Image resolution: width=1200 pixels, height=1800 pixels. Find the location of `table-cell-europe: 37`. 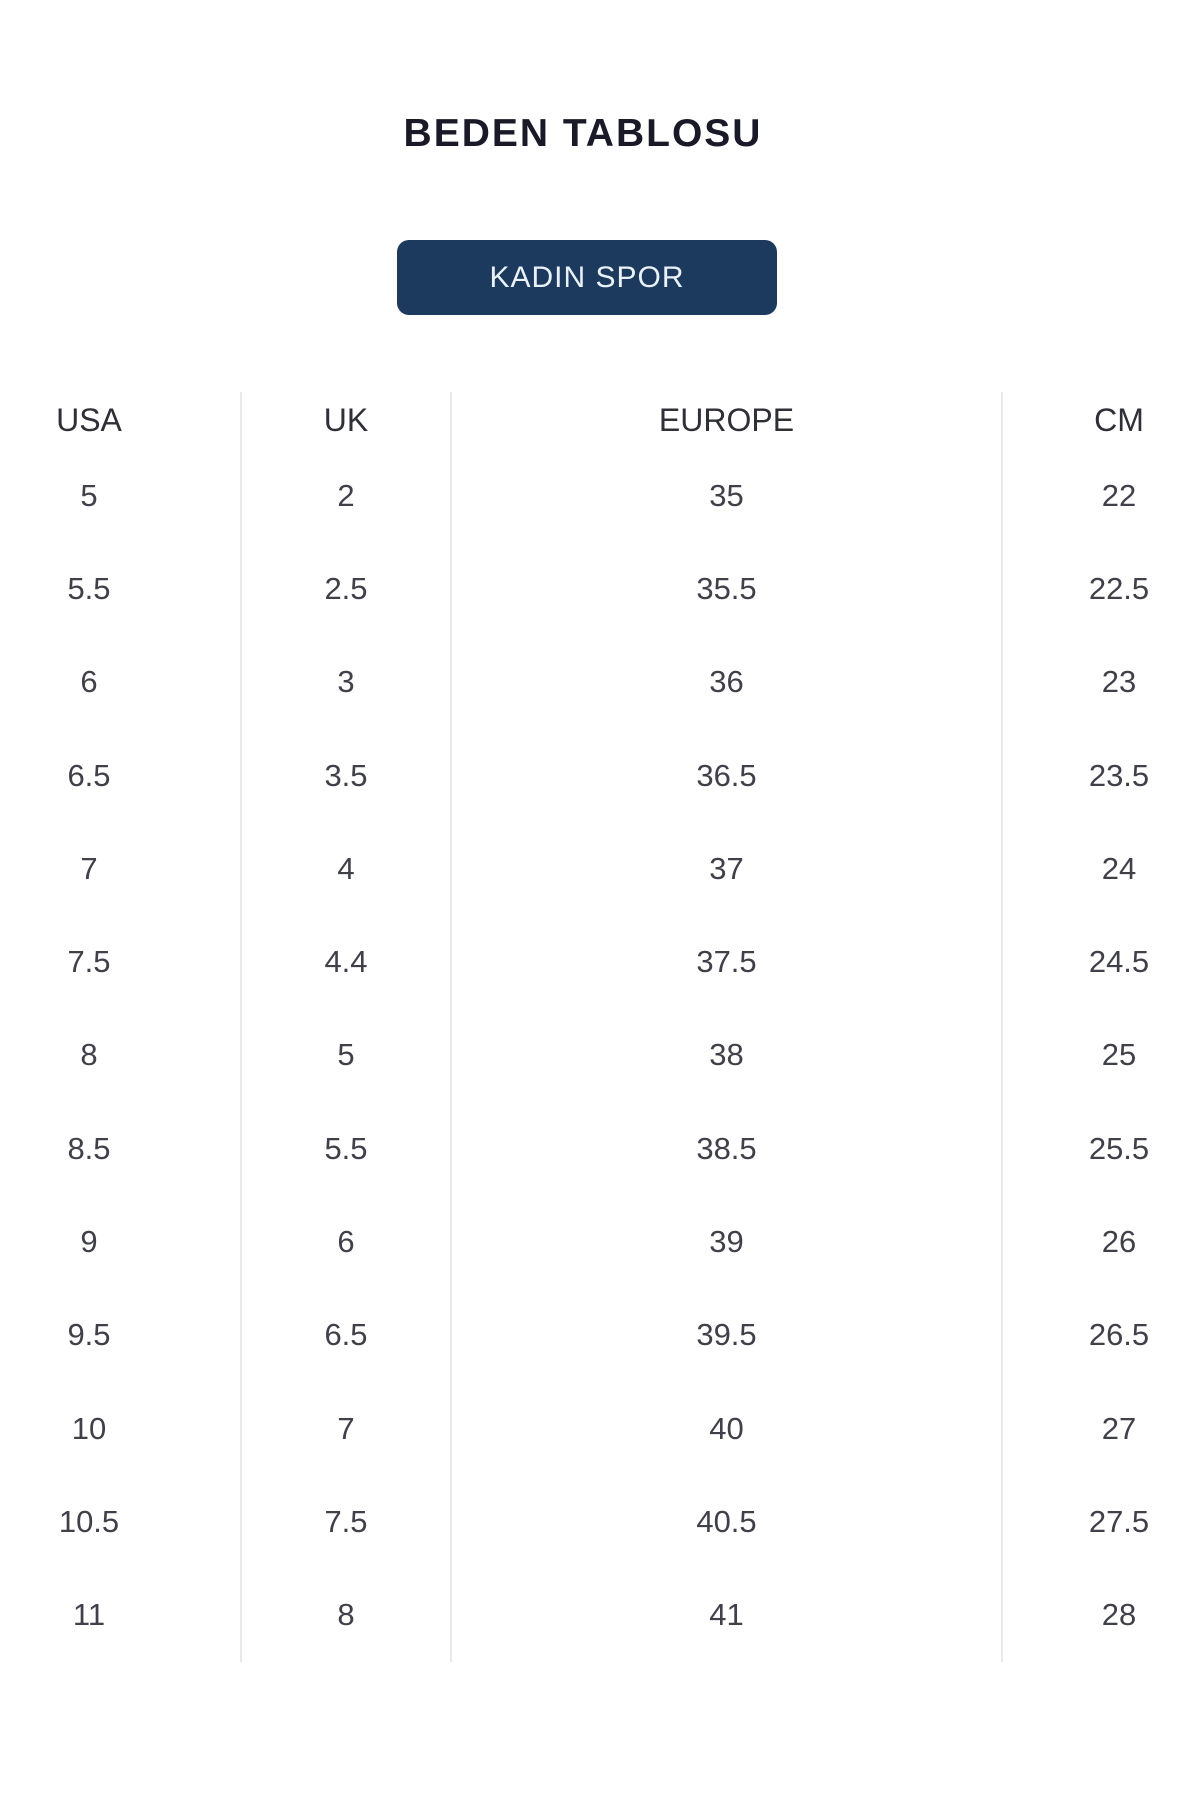

table-cell-europe: 37 is located at coordinates (725, 869).